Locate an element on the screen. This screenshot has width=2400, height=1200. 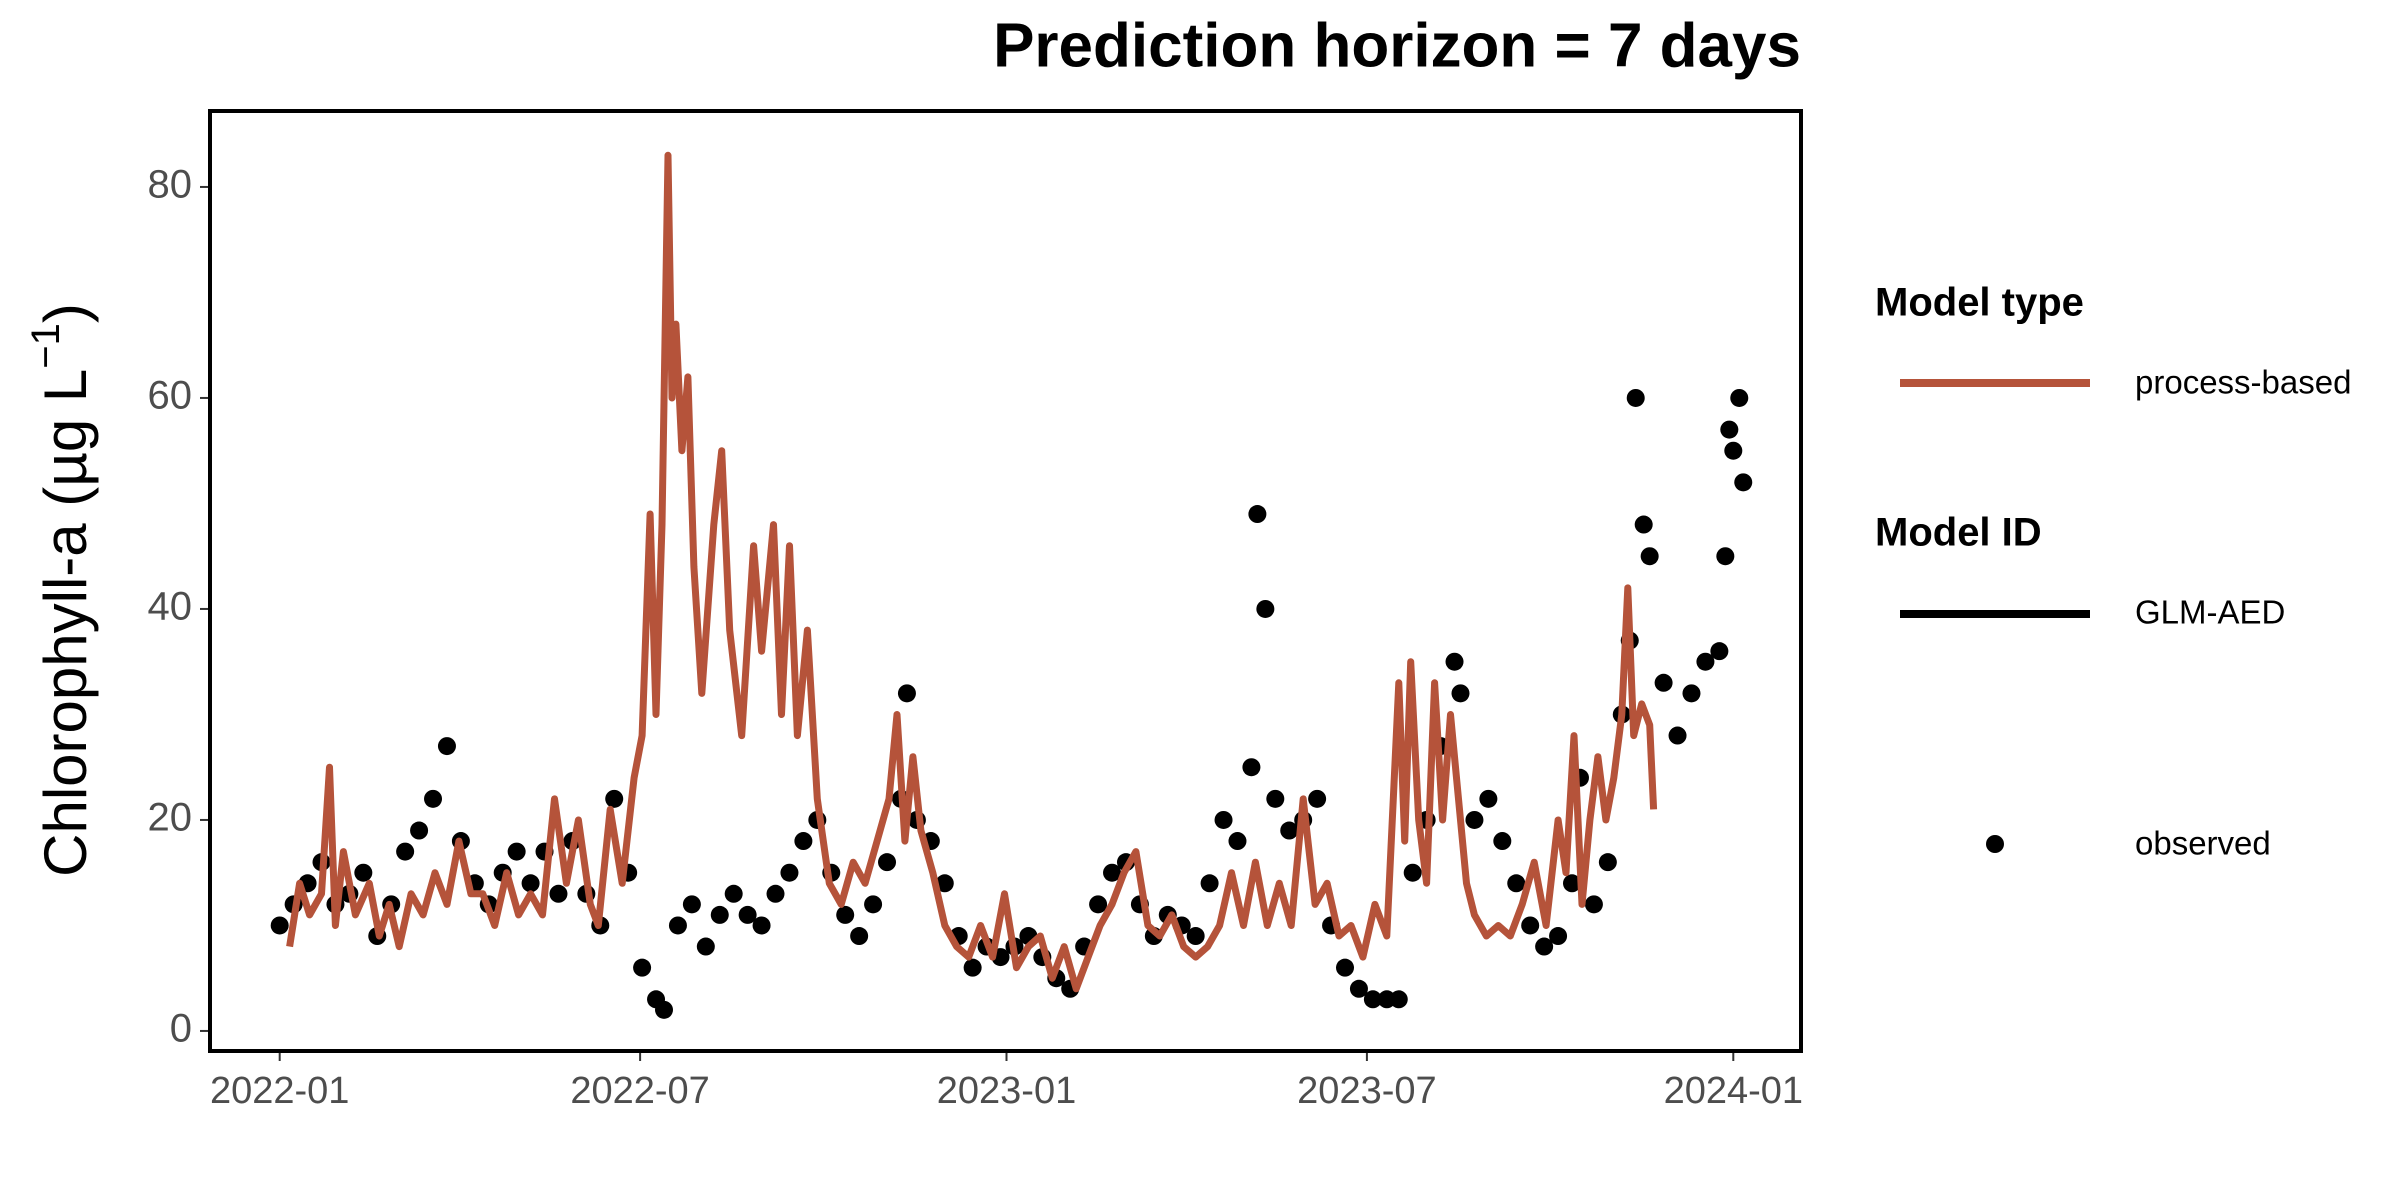
y-tick-label: 80 is located at coordinates (170, 185).